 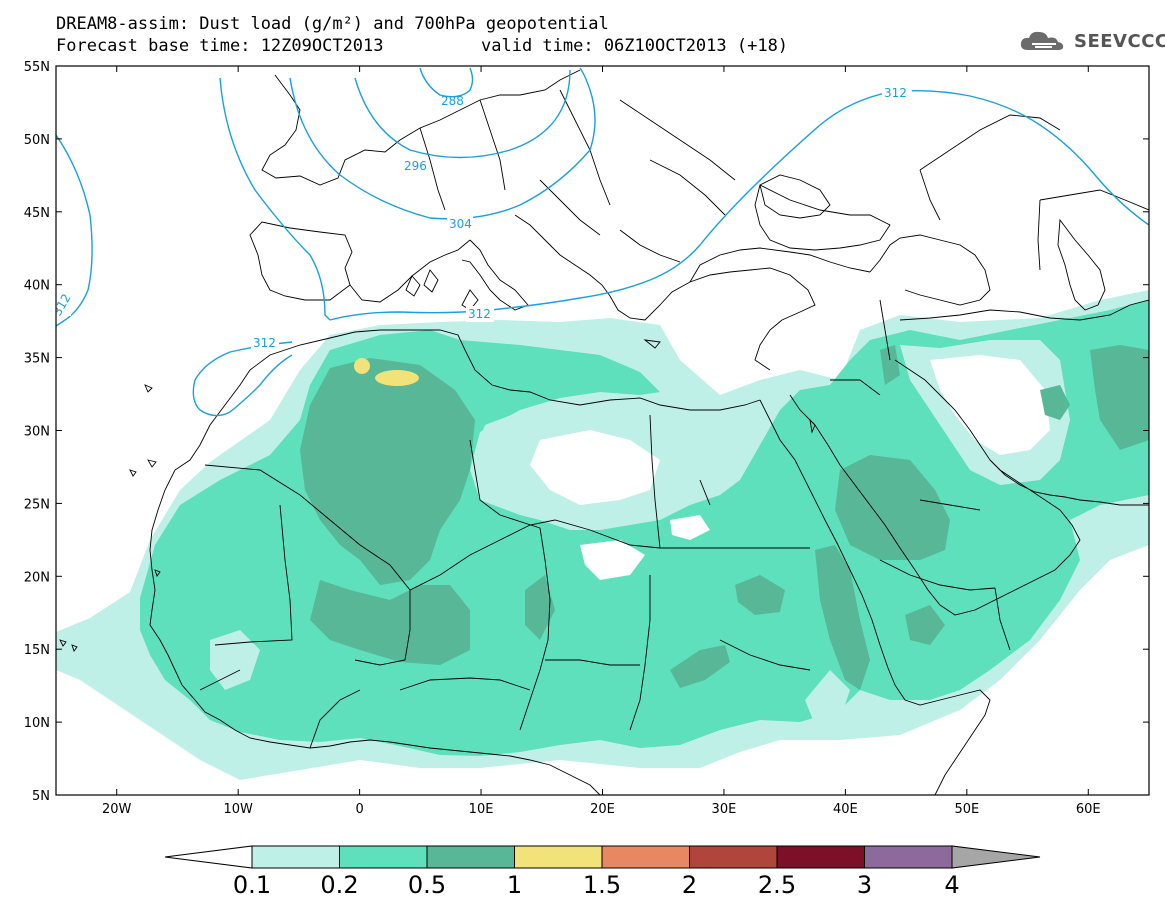 What do you see at coordinates (339, 885) in the screenshot?
I see `colorbar-level-label: 0.2` at bounding box center [339, 885].